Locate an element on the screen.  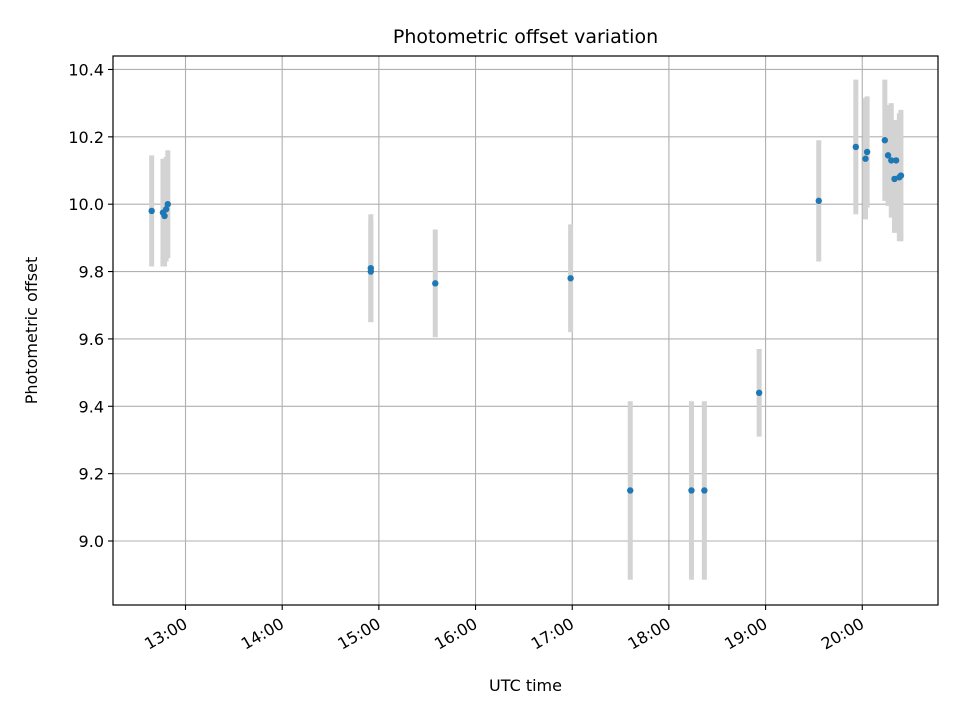
y-tick-label: 10.2 is located at coordinates (86, 137).